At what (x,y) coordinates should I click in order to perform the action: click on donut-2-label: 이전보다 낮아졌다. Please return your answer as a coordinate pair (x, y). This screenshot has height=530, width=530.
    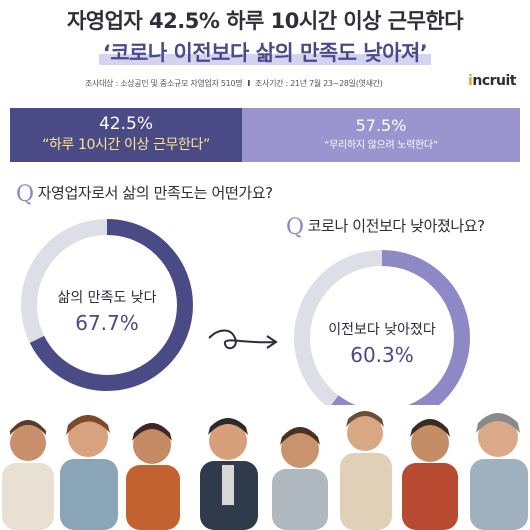
    Looking at the image, I should click on (382, 330).